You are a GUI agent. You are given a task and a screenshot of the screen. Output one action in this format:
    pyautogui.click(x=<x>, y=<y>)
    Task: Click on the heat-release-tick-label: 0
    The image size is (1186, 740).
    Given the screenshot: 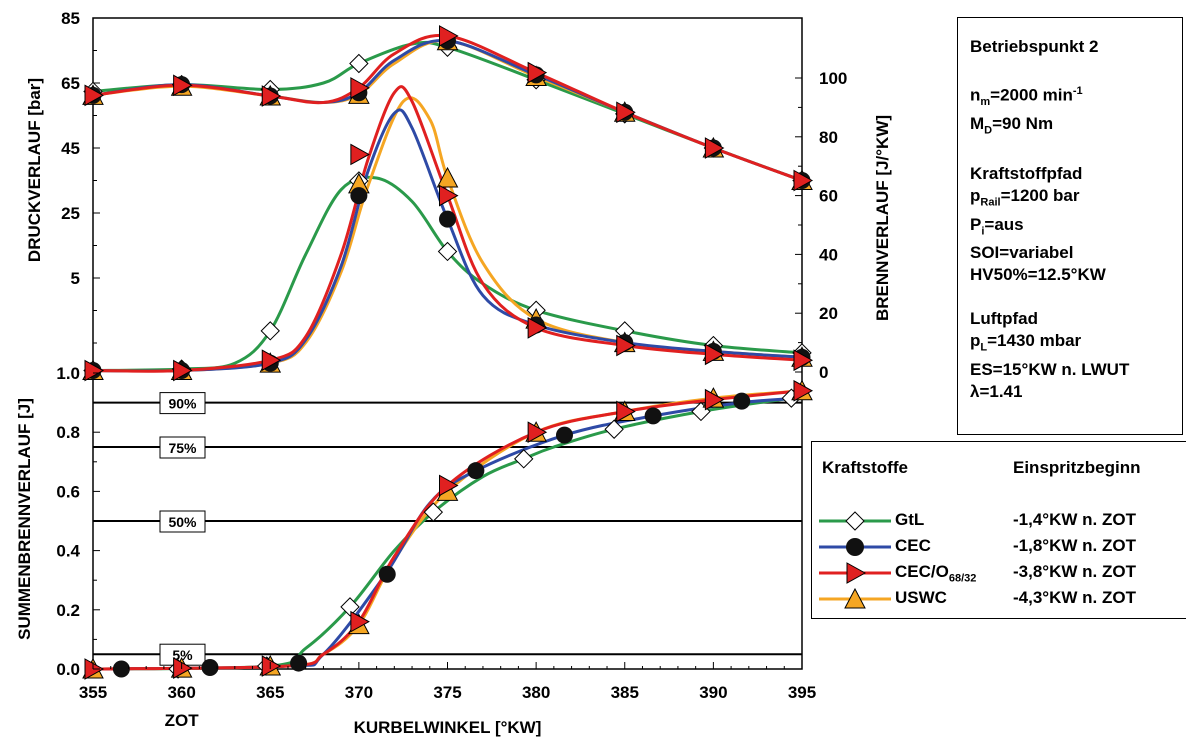 What is the action you would take?
    pyautogui.click(x=823, y=372)
    